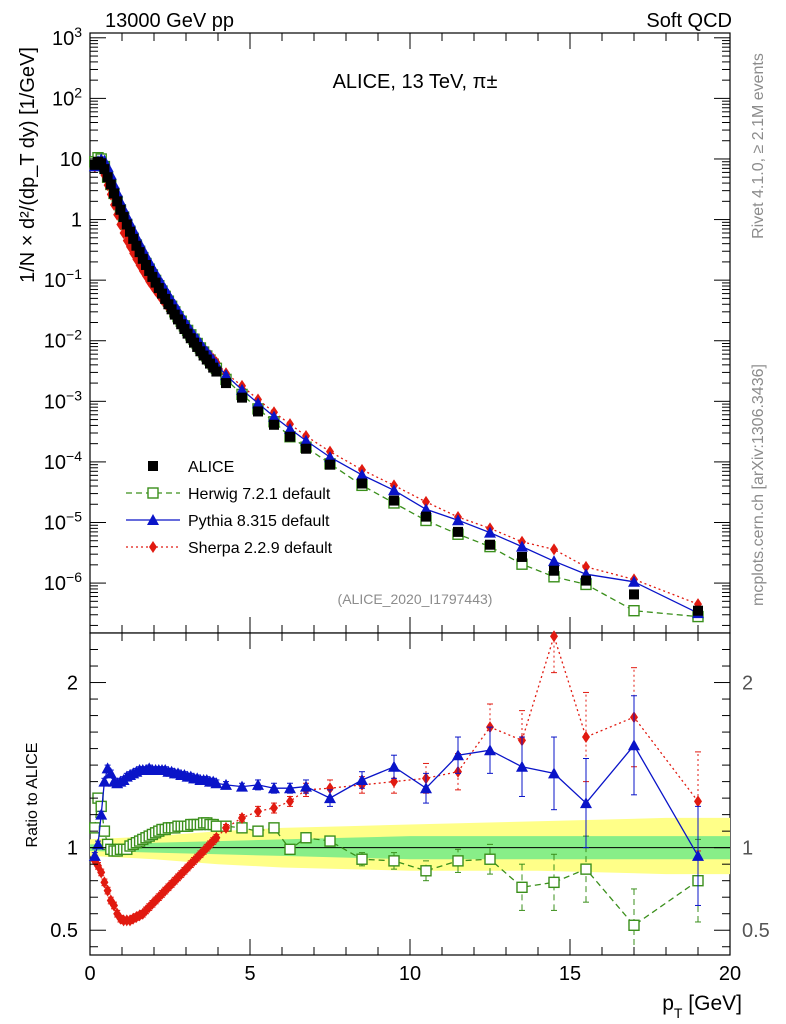  I want to click on y-axis-title: 1/N × d²/(dp_T dy) [1/GeV], so click(28, 165).